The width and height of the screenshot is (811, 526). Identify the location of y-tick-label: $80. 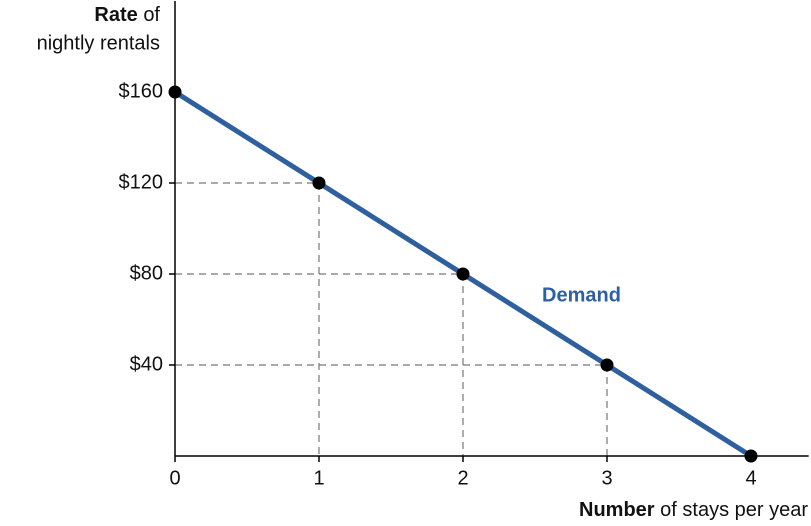
(146, 273).